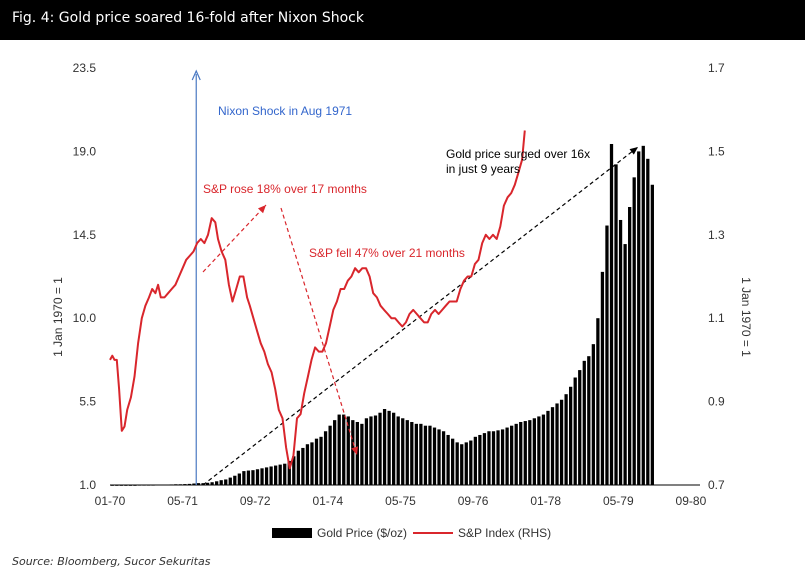 This screenshot has height=575, width=805. What do you see at coordinates (87, 402) in the screenshot?
I see `y-left-tick-label: 5.5` at bounding box center [87, 402].